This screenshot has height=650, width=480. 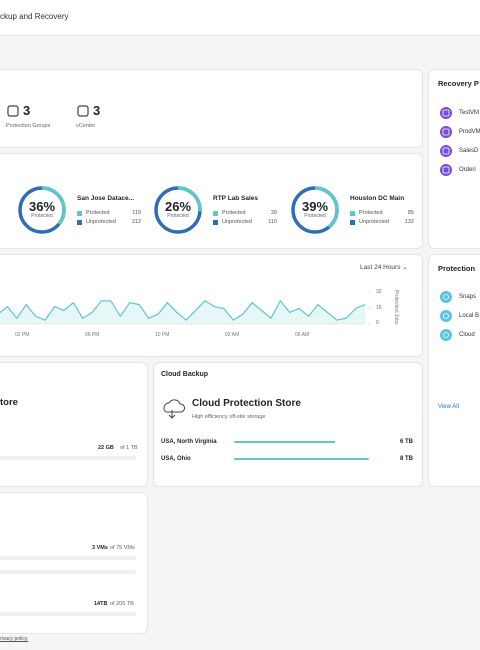 I want to click on protected-count: 85, so click(x=410, y=213).